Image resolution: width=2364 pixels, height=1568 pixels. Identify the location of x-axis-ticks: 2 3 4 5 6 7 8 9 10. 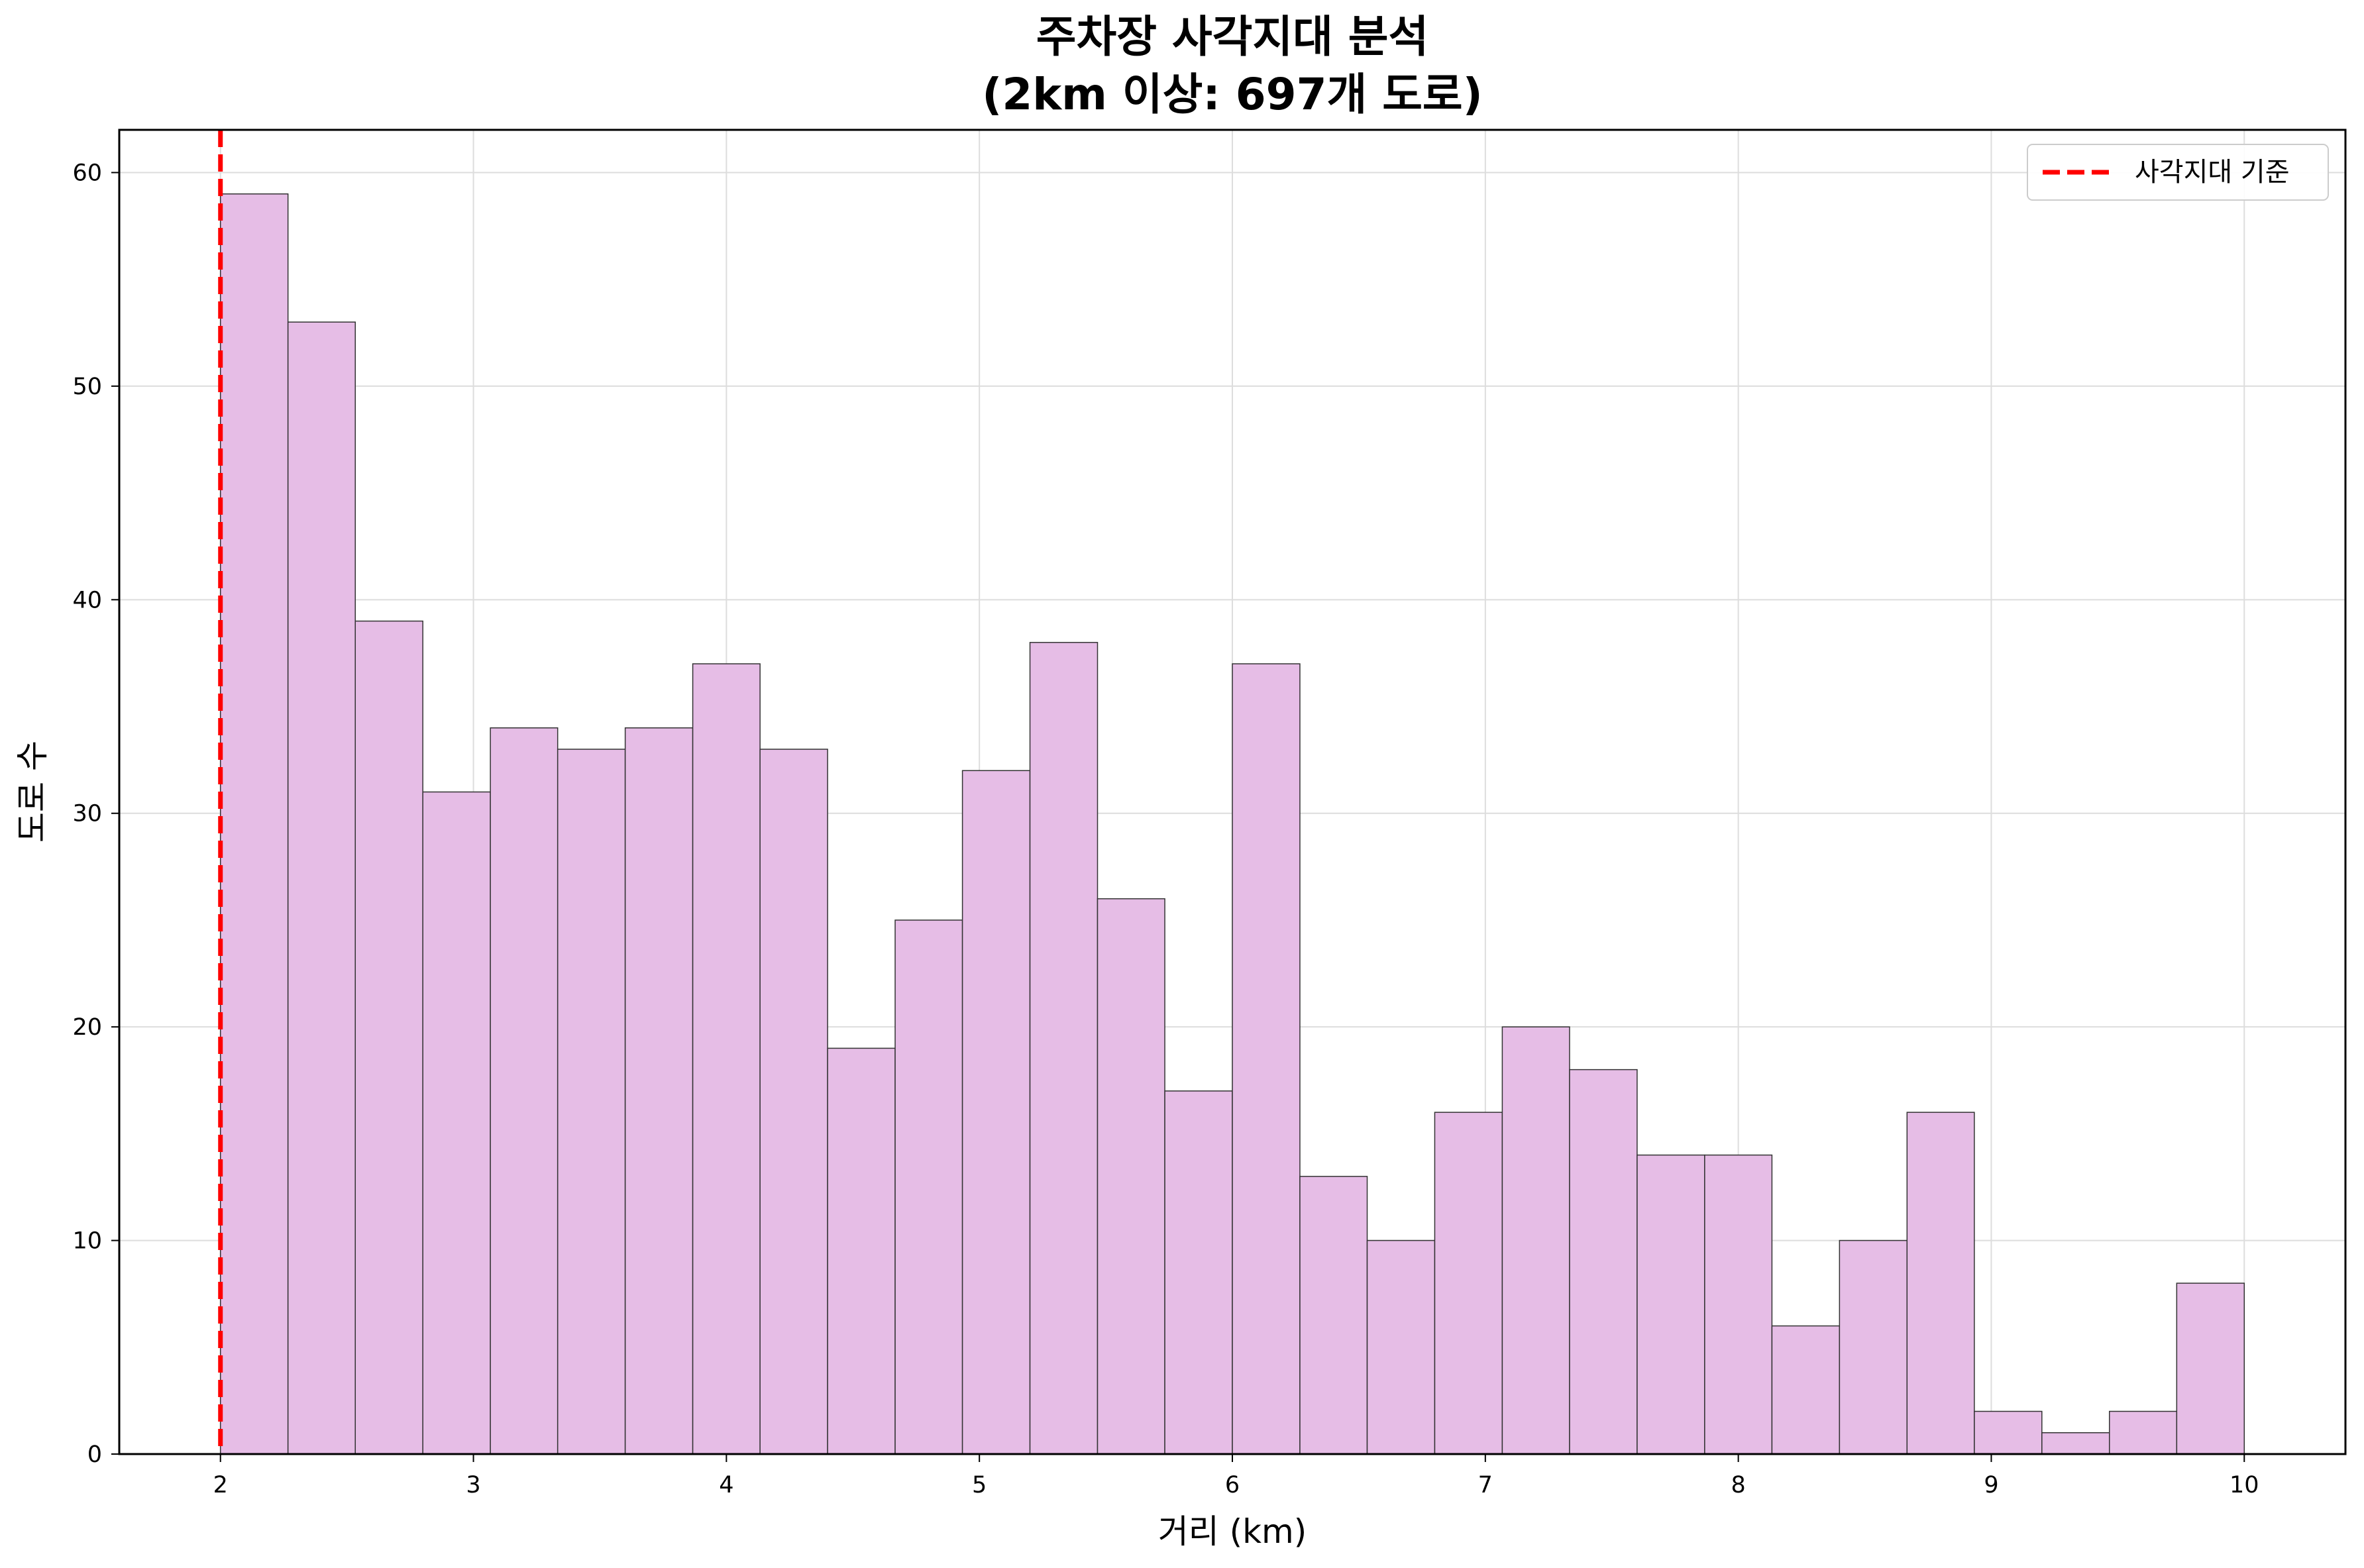
(1236, 1476).